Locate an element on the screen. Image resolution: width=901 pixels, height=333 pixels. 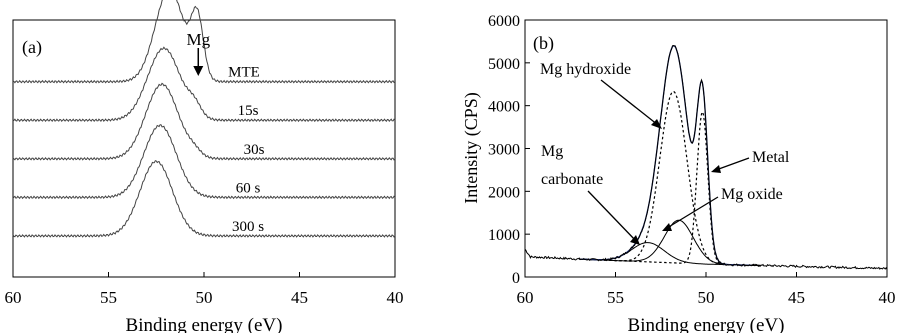
annotation-mg-carbonate-line2: carbonate is located at coordinates (572, 179).